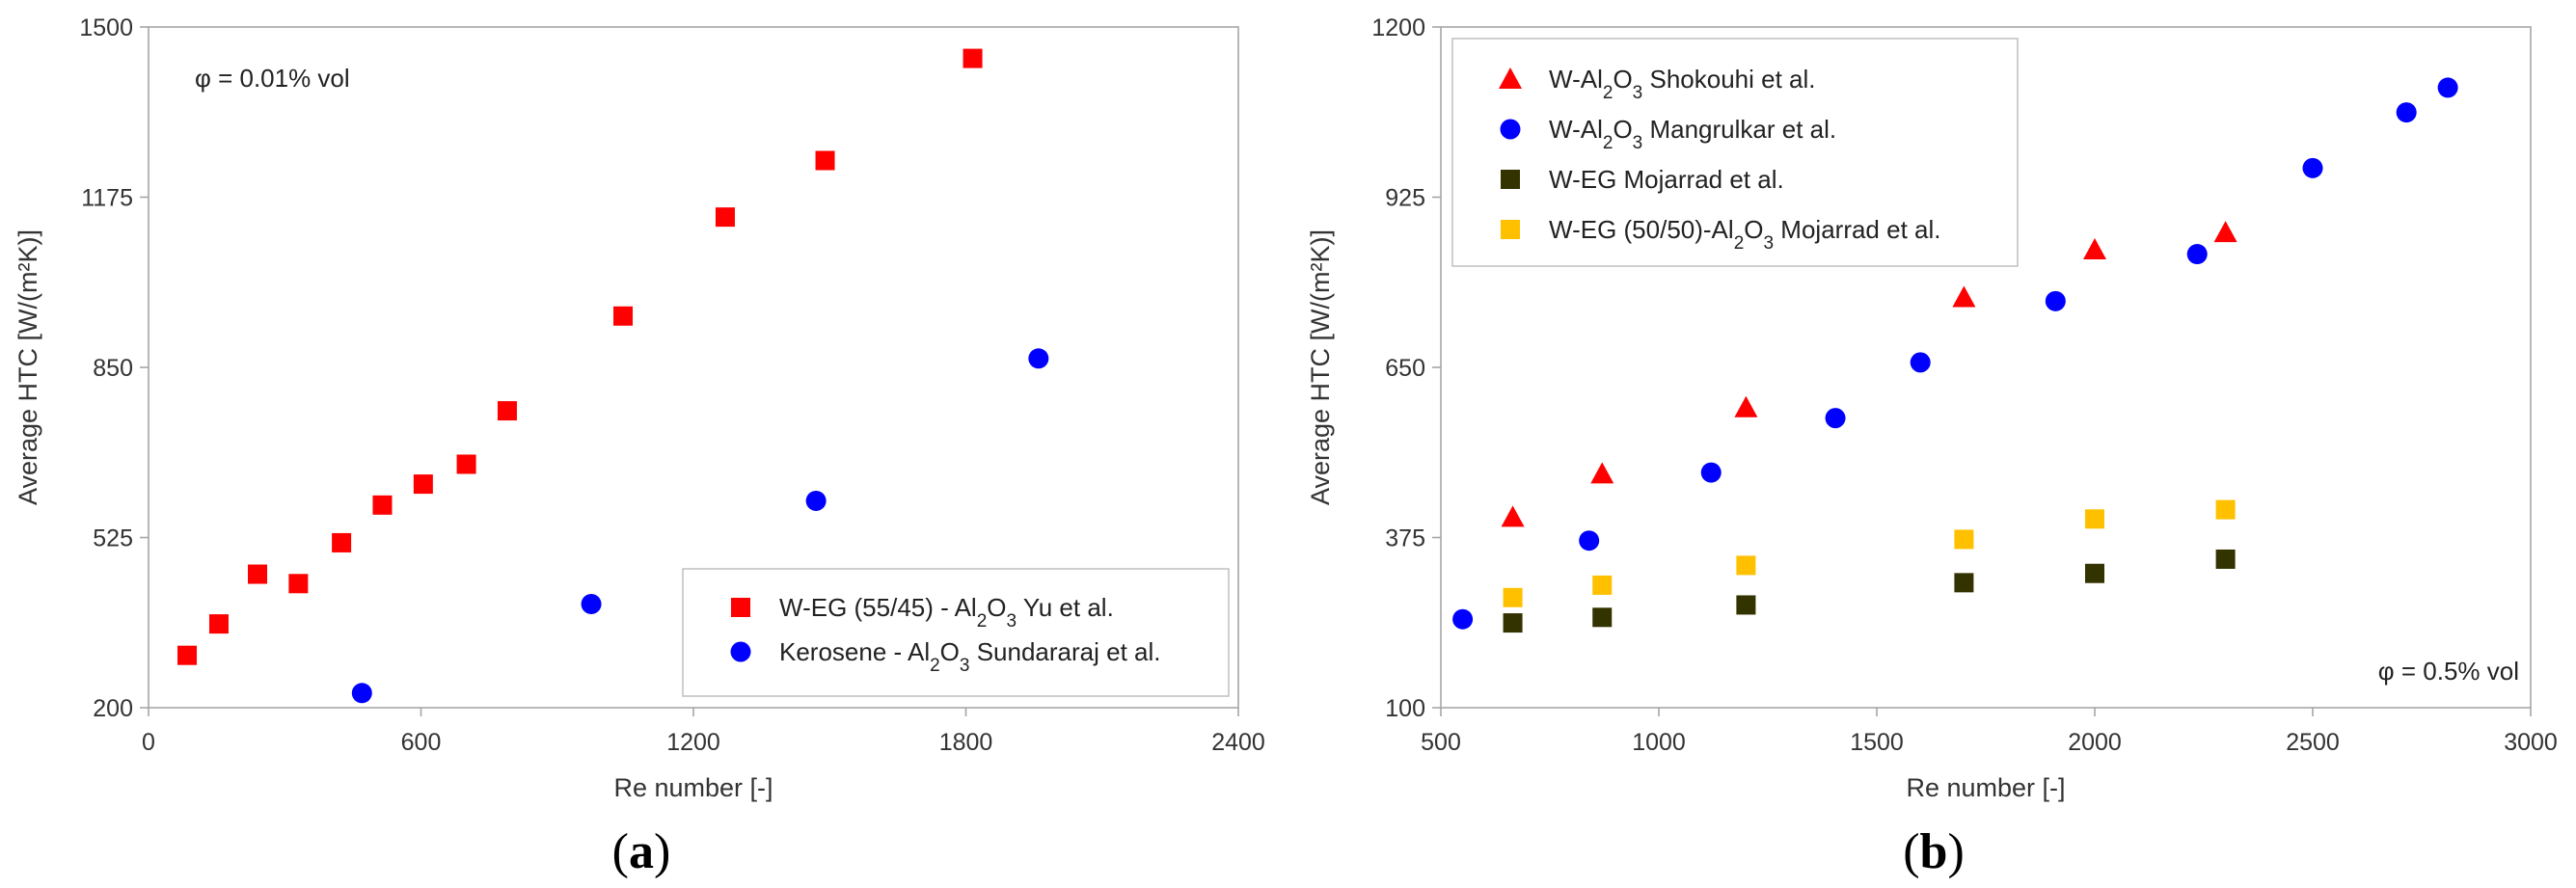 The width and height of the screenshot is (2576, 888). What do you see at coordinates (1405, 368) in the screenshot?
I see `y-tick-label: 650` at bounding box center [1405, 368].